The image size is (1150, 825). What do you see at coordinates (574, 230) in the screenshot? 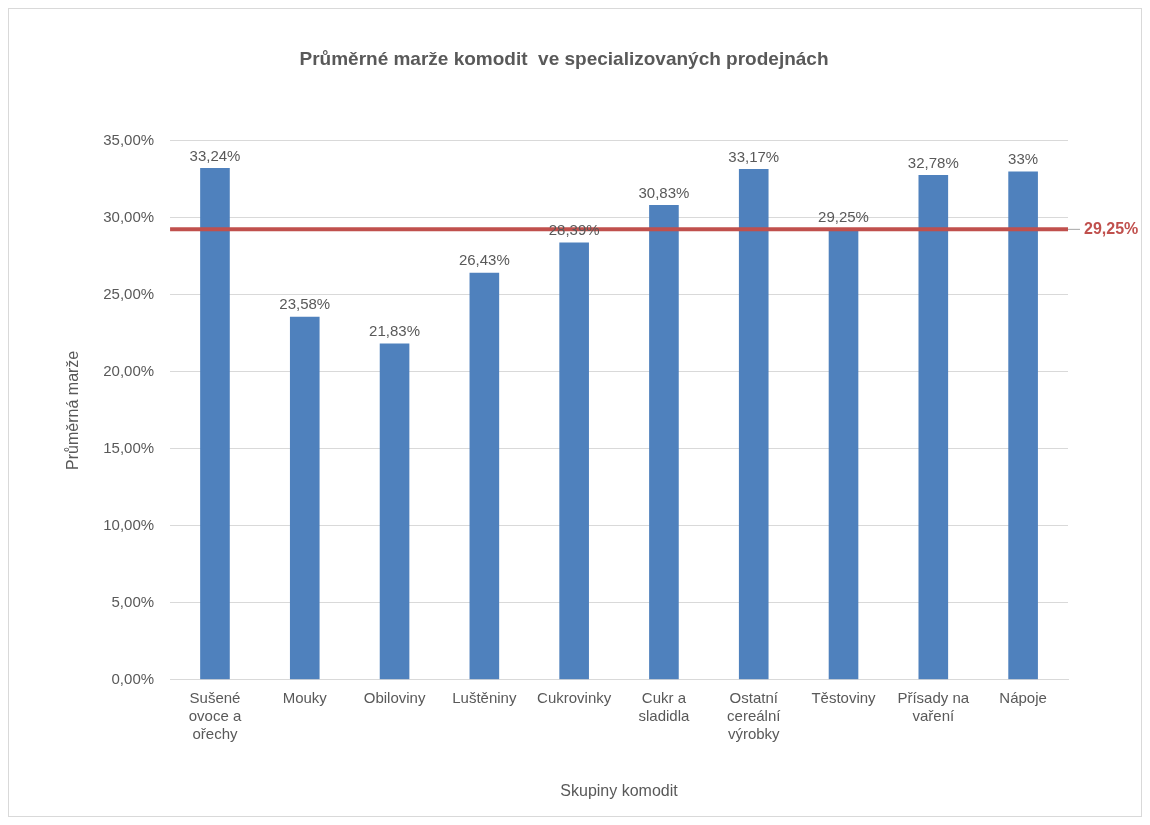
I see `data-label: 28,39%` at bounding box center [574, 230].